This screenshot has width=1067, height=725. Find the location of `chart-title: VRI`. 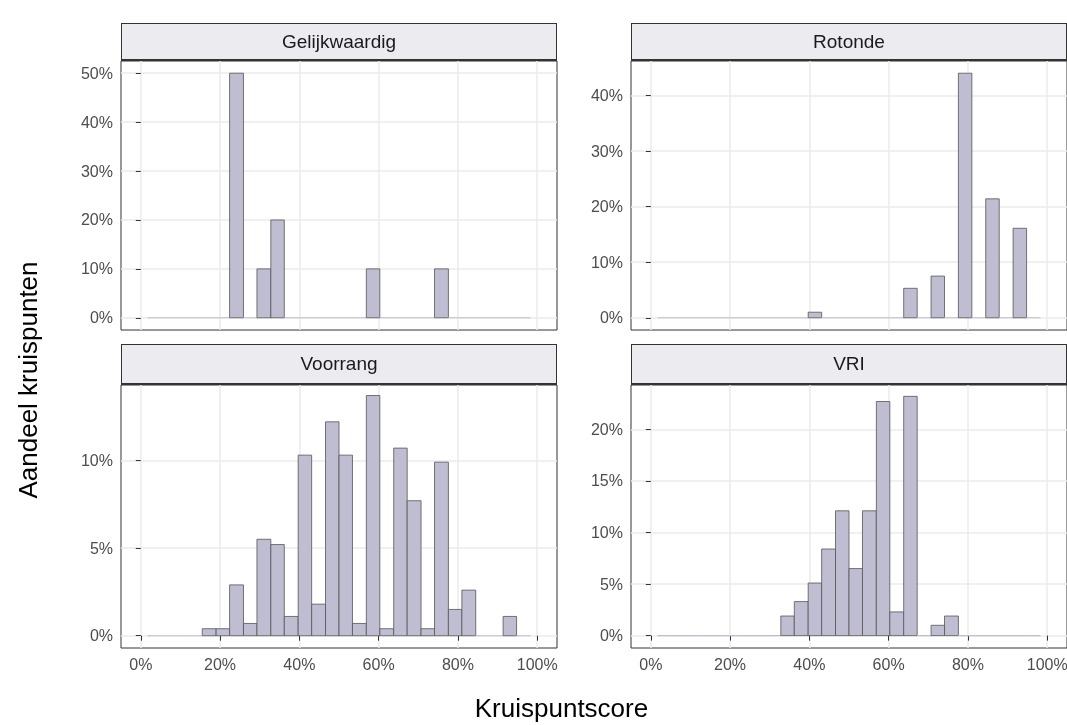

chart-title: VRI is located at coordinates (849, 364).